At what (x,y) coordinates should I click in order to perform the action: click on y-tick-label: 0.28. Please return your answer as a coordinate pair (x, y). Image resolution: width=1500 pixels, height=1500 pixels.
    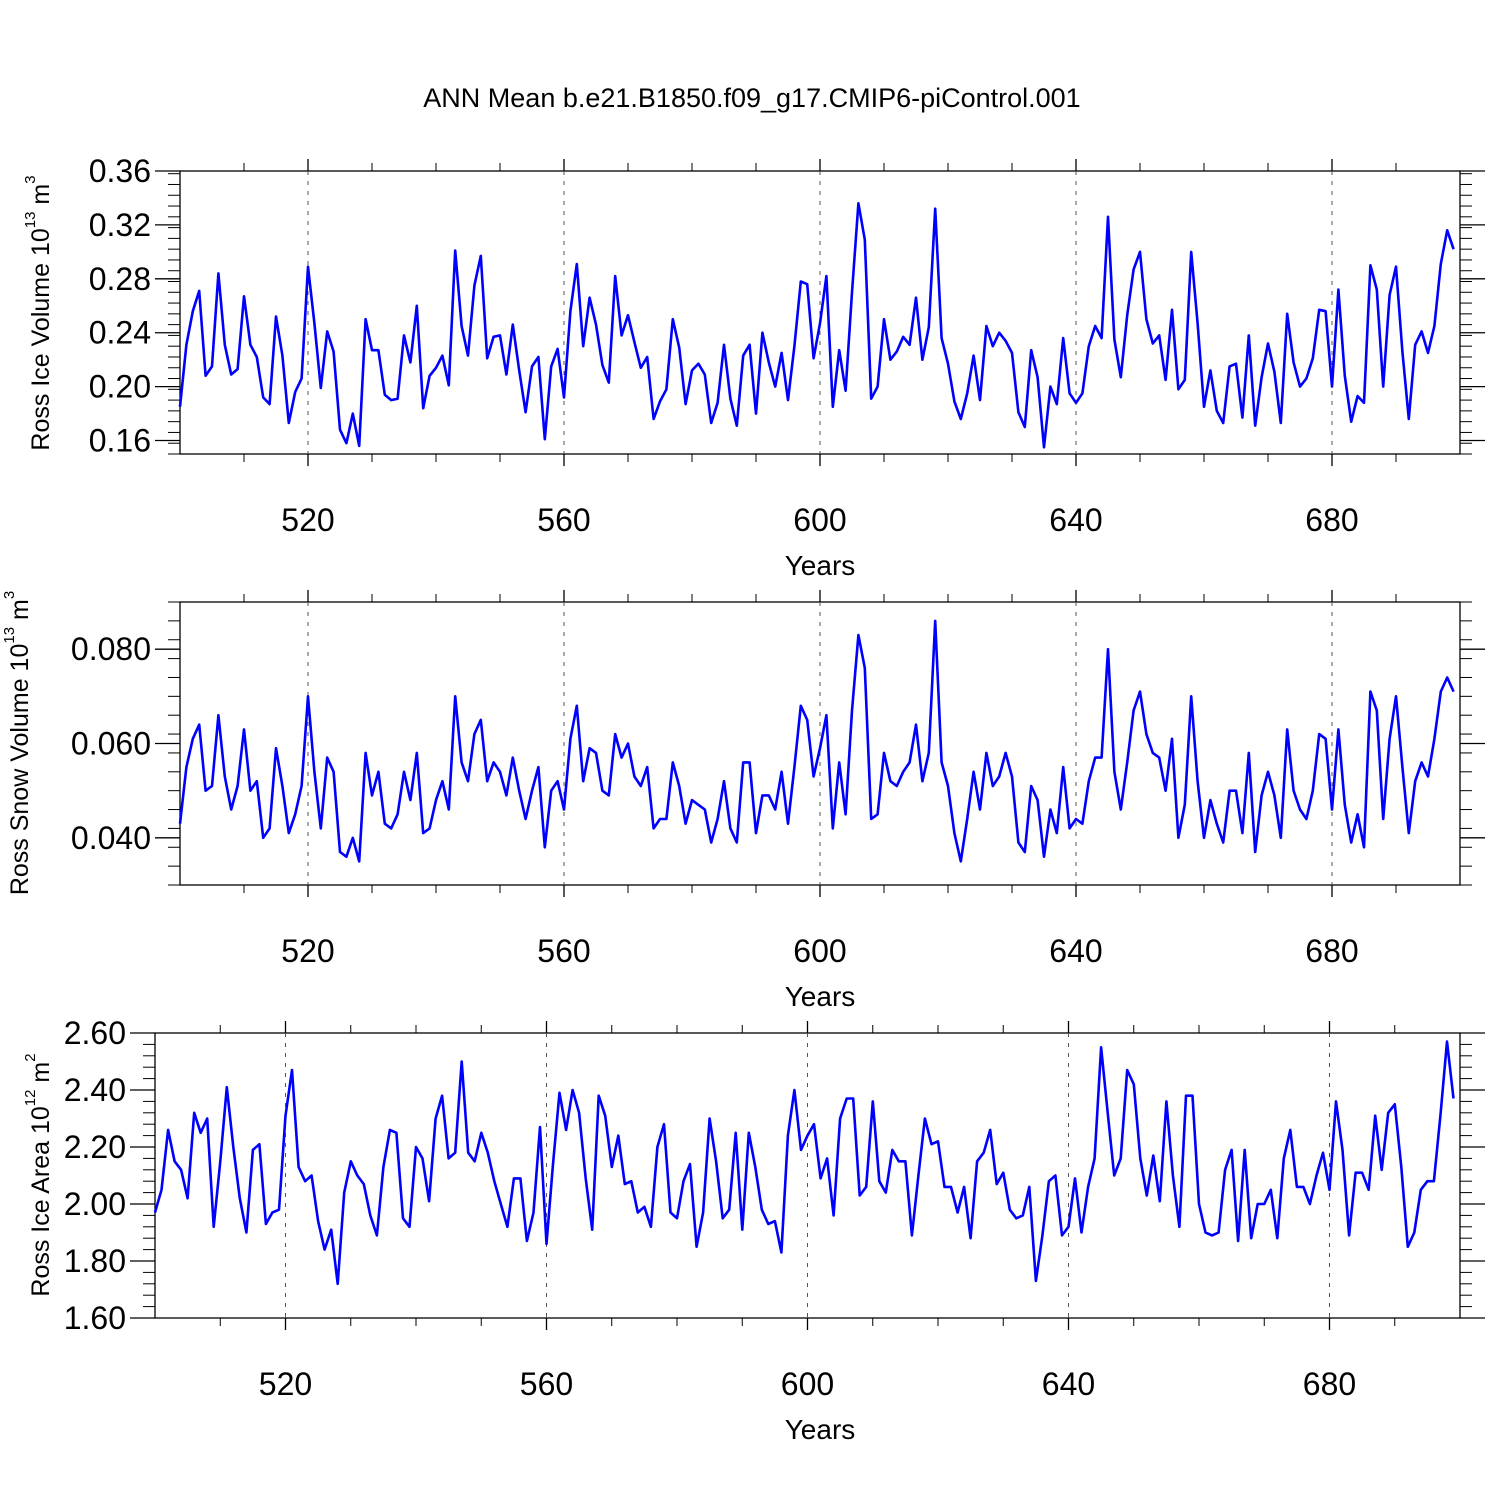
    Looking at the image, I should click on (120, 279).